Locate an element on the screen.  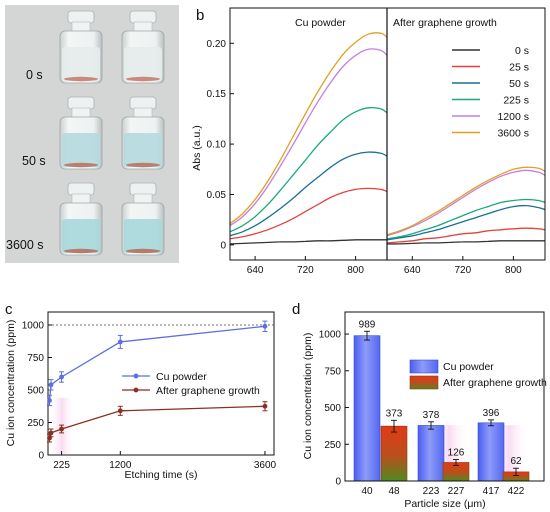
panel-c-ytick-label: 500 is located at coordinates (35, 391).